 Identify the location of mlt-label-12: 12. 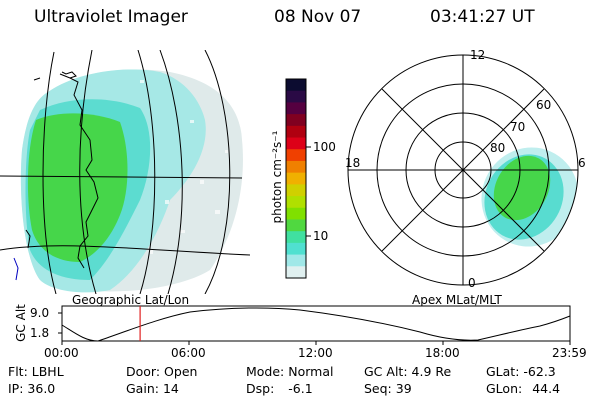
(478, 55).